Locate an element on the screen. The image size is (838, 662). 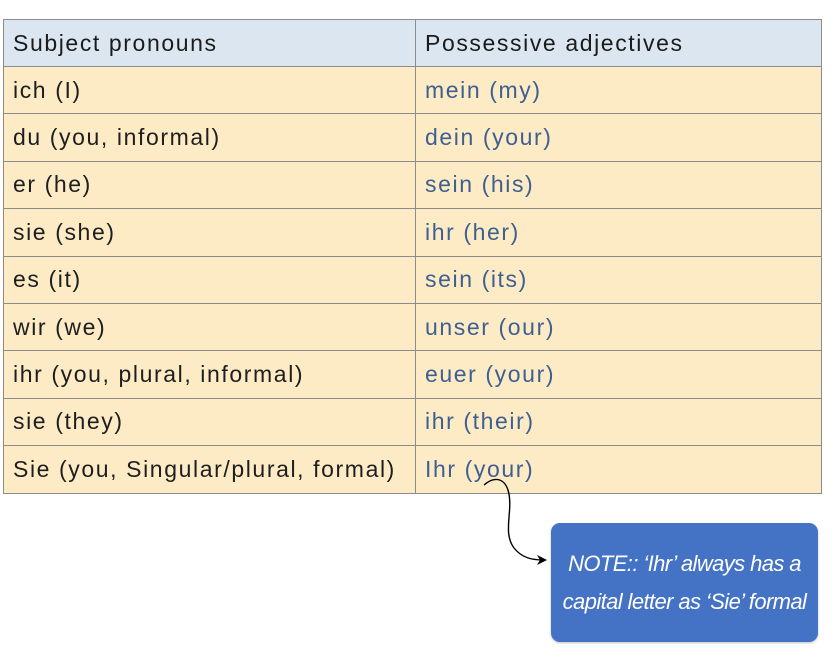
possessive-adjective-cell: ihr (their) is located at coordinates (618, 422).